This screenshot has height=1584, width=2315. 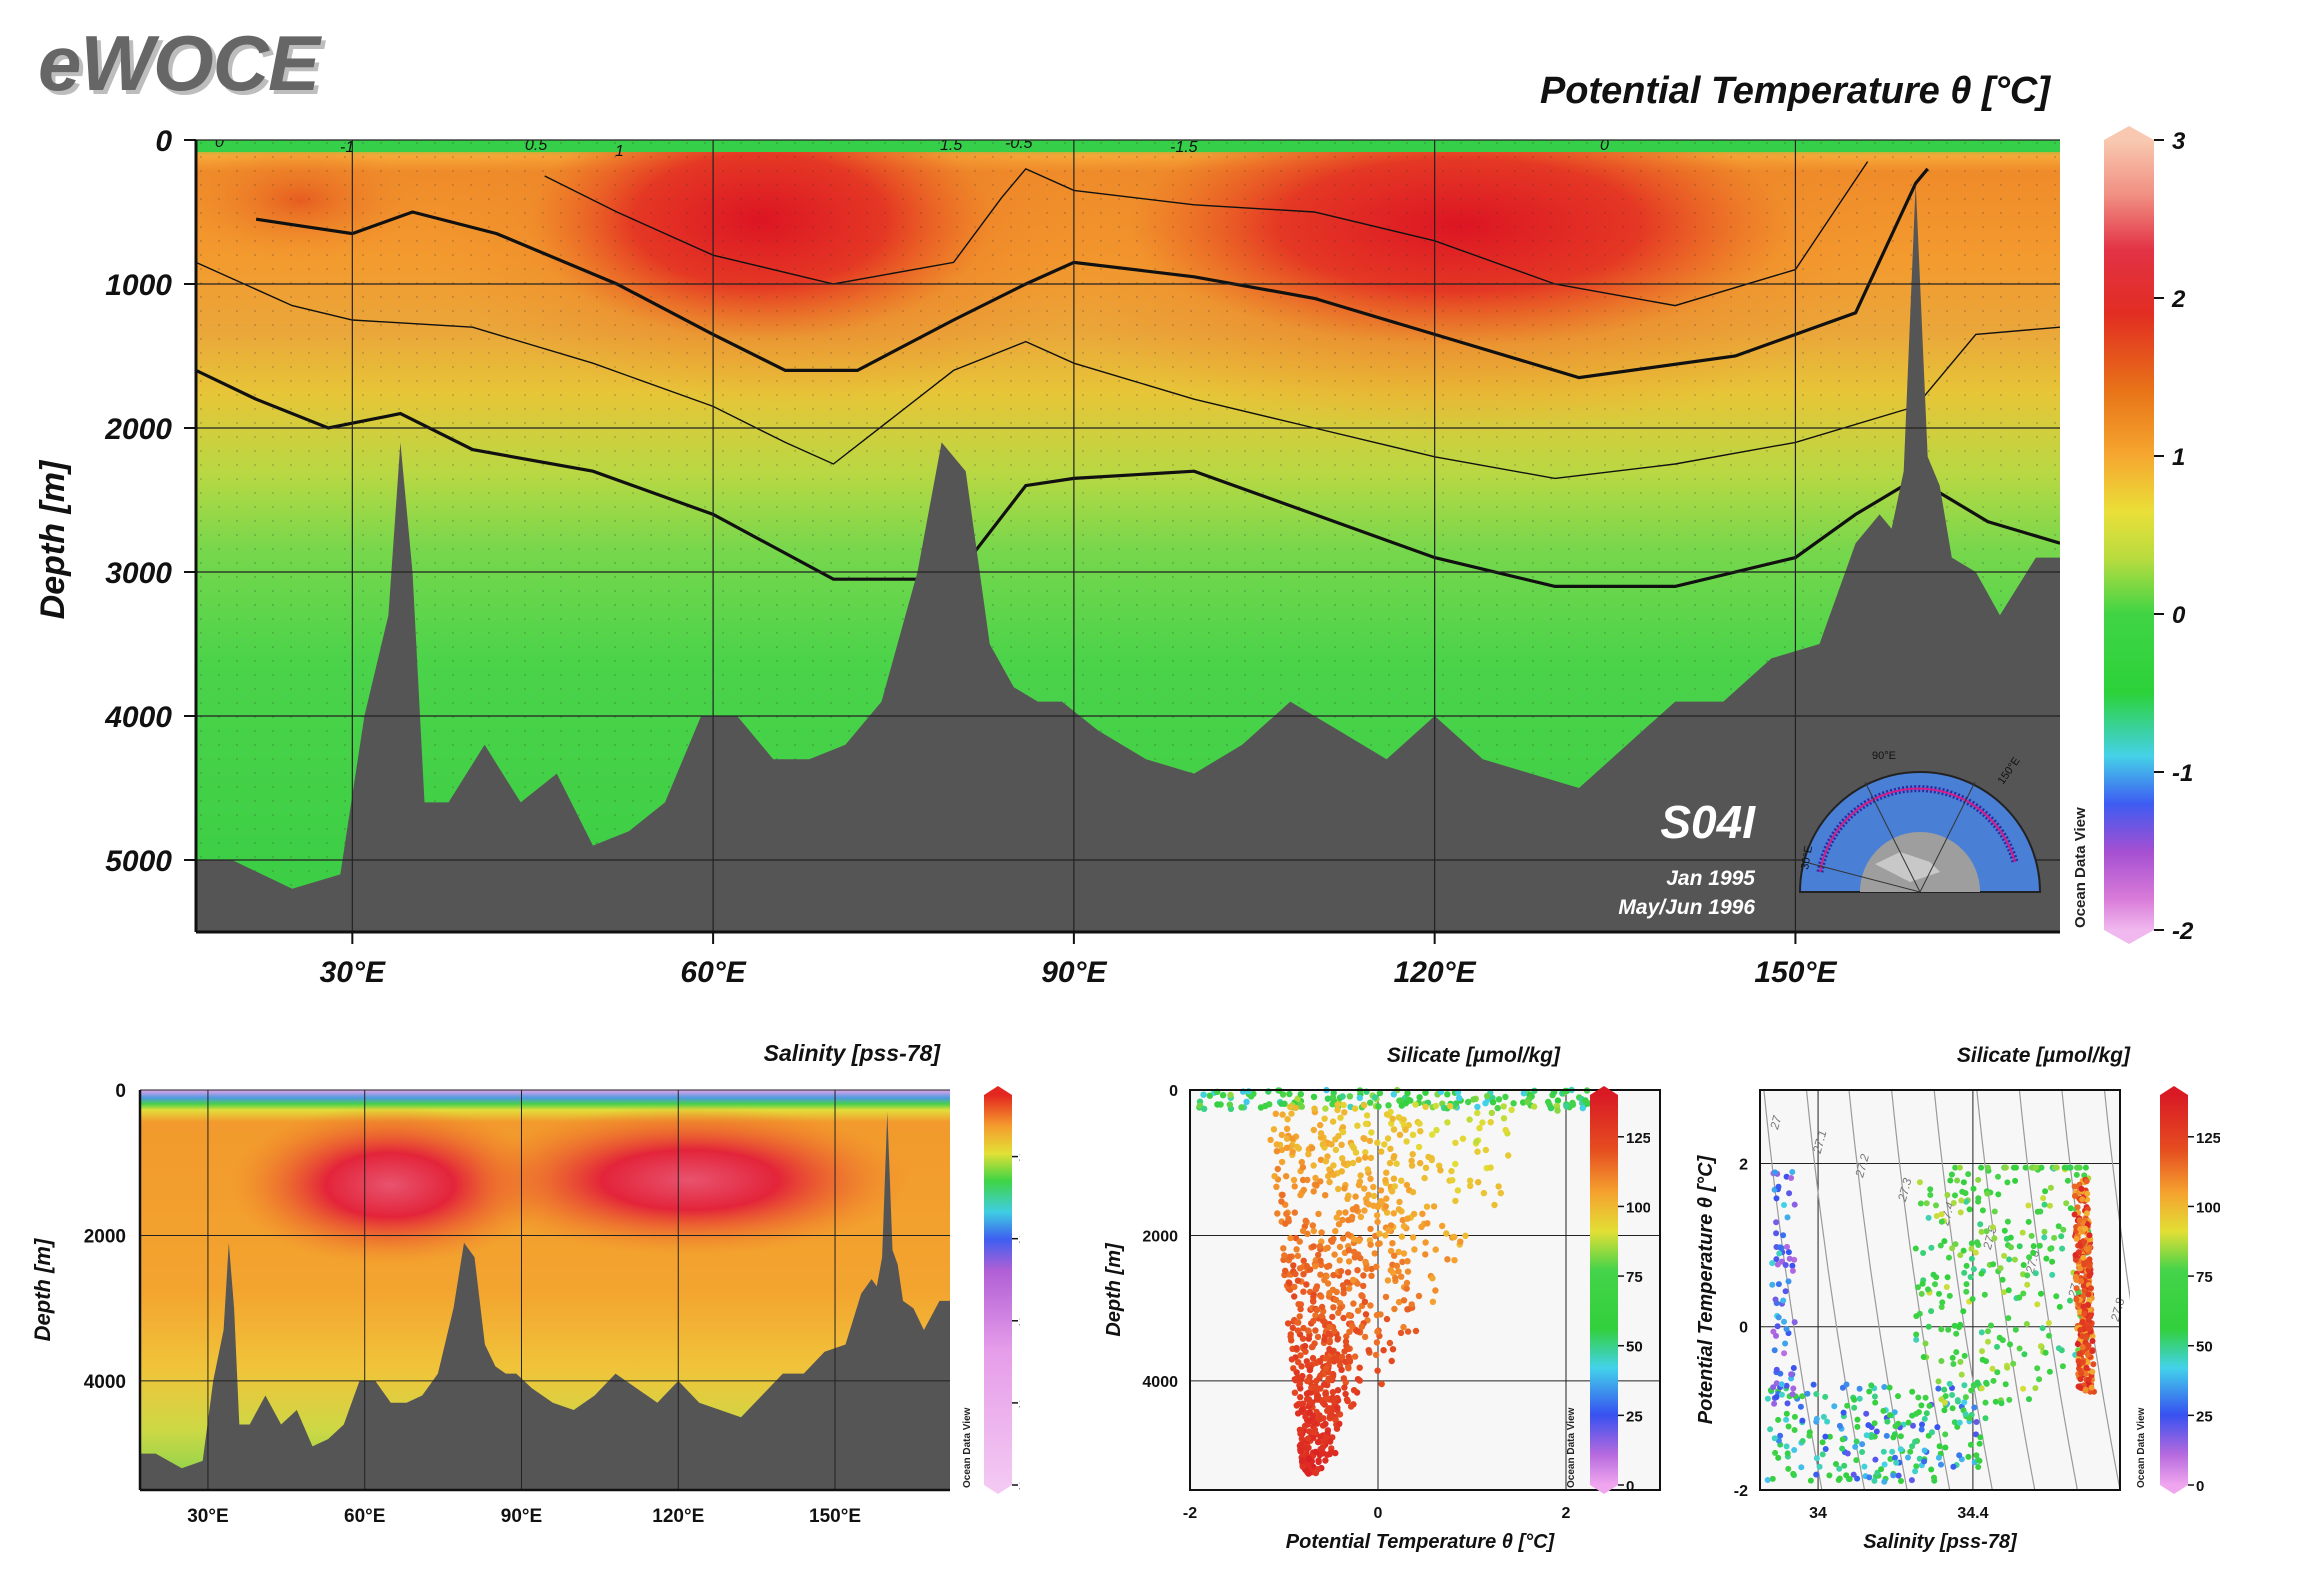 I want to click on silicate-depth-frame, so click(x=1425, y=1290).